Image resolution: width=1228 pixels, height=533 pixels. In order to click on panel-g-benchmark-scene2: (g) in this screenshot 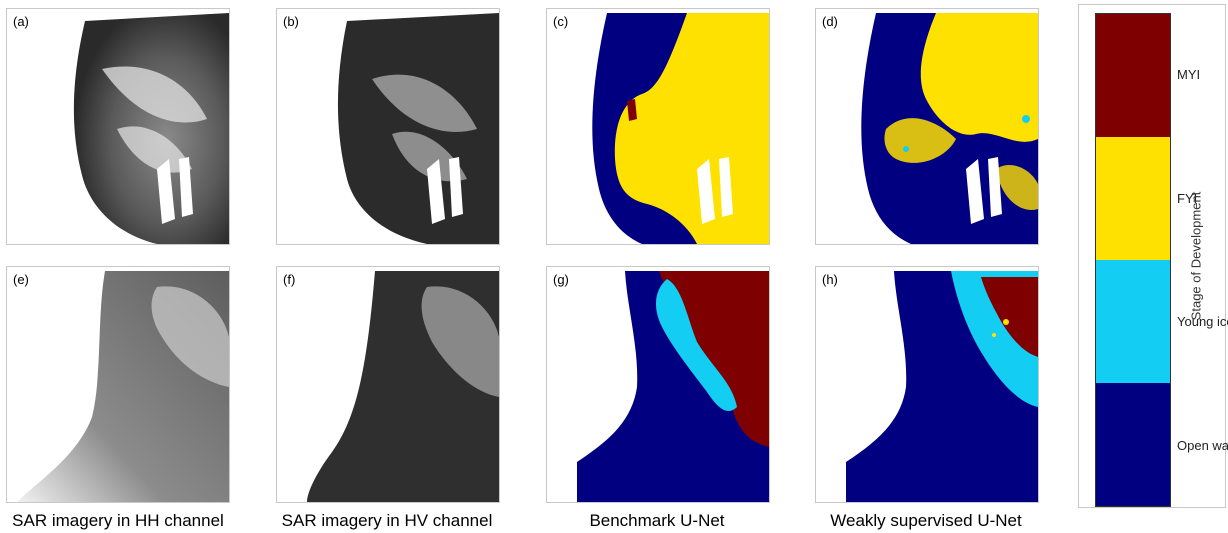, I will do `click(658, 384)`.